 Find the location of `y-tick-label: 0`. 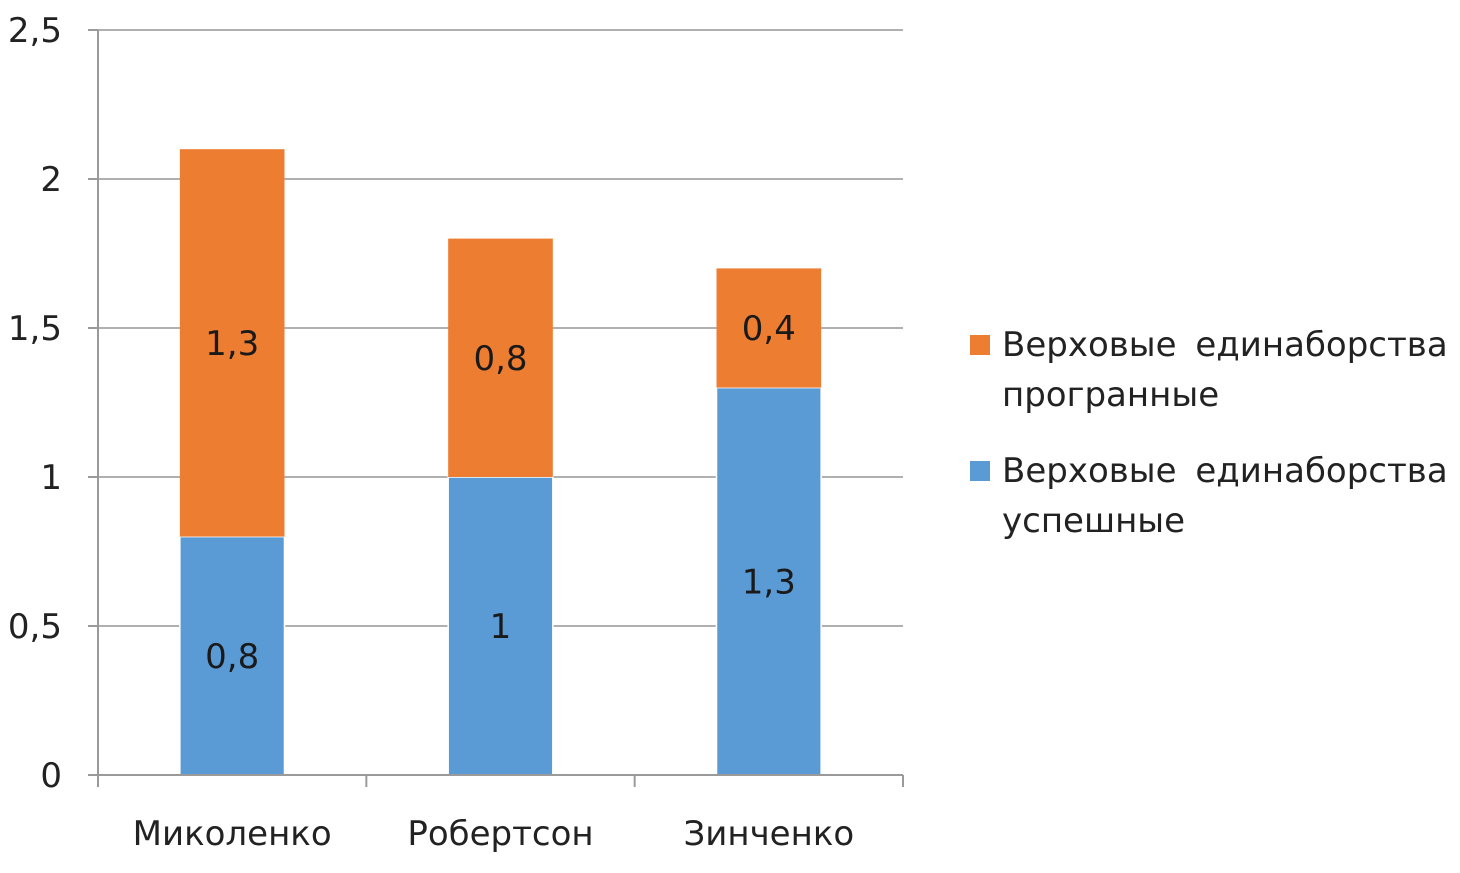

y-tick-label: 0 is located at coordinates (51, 776).